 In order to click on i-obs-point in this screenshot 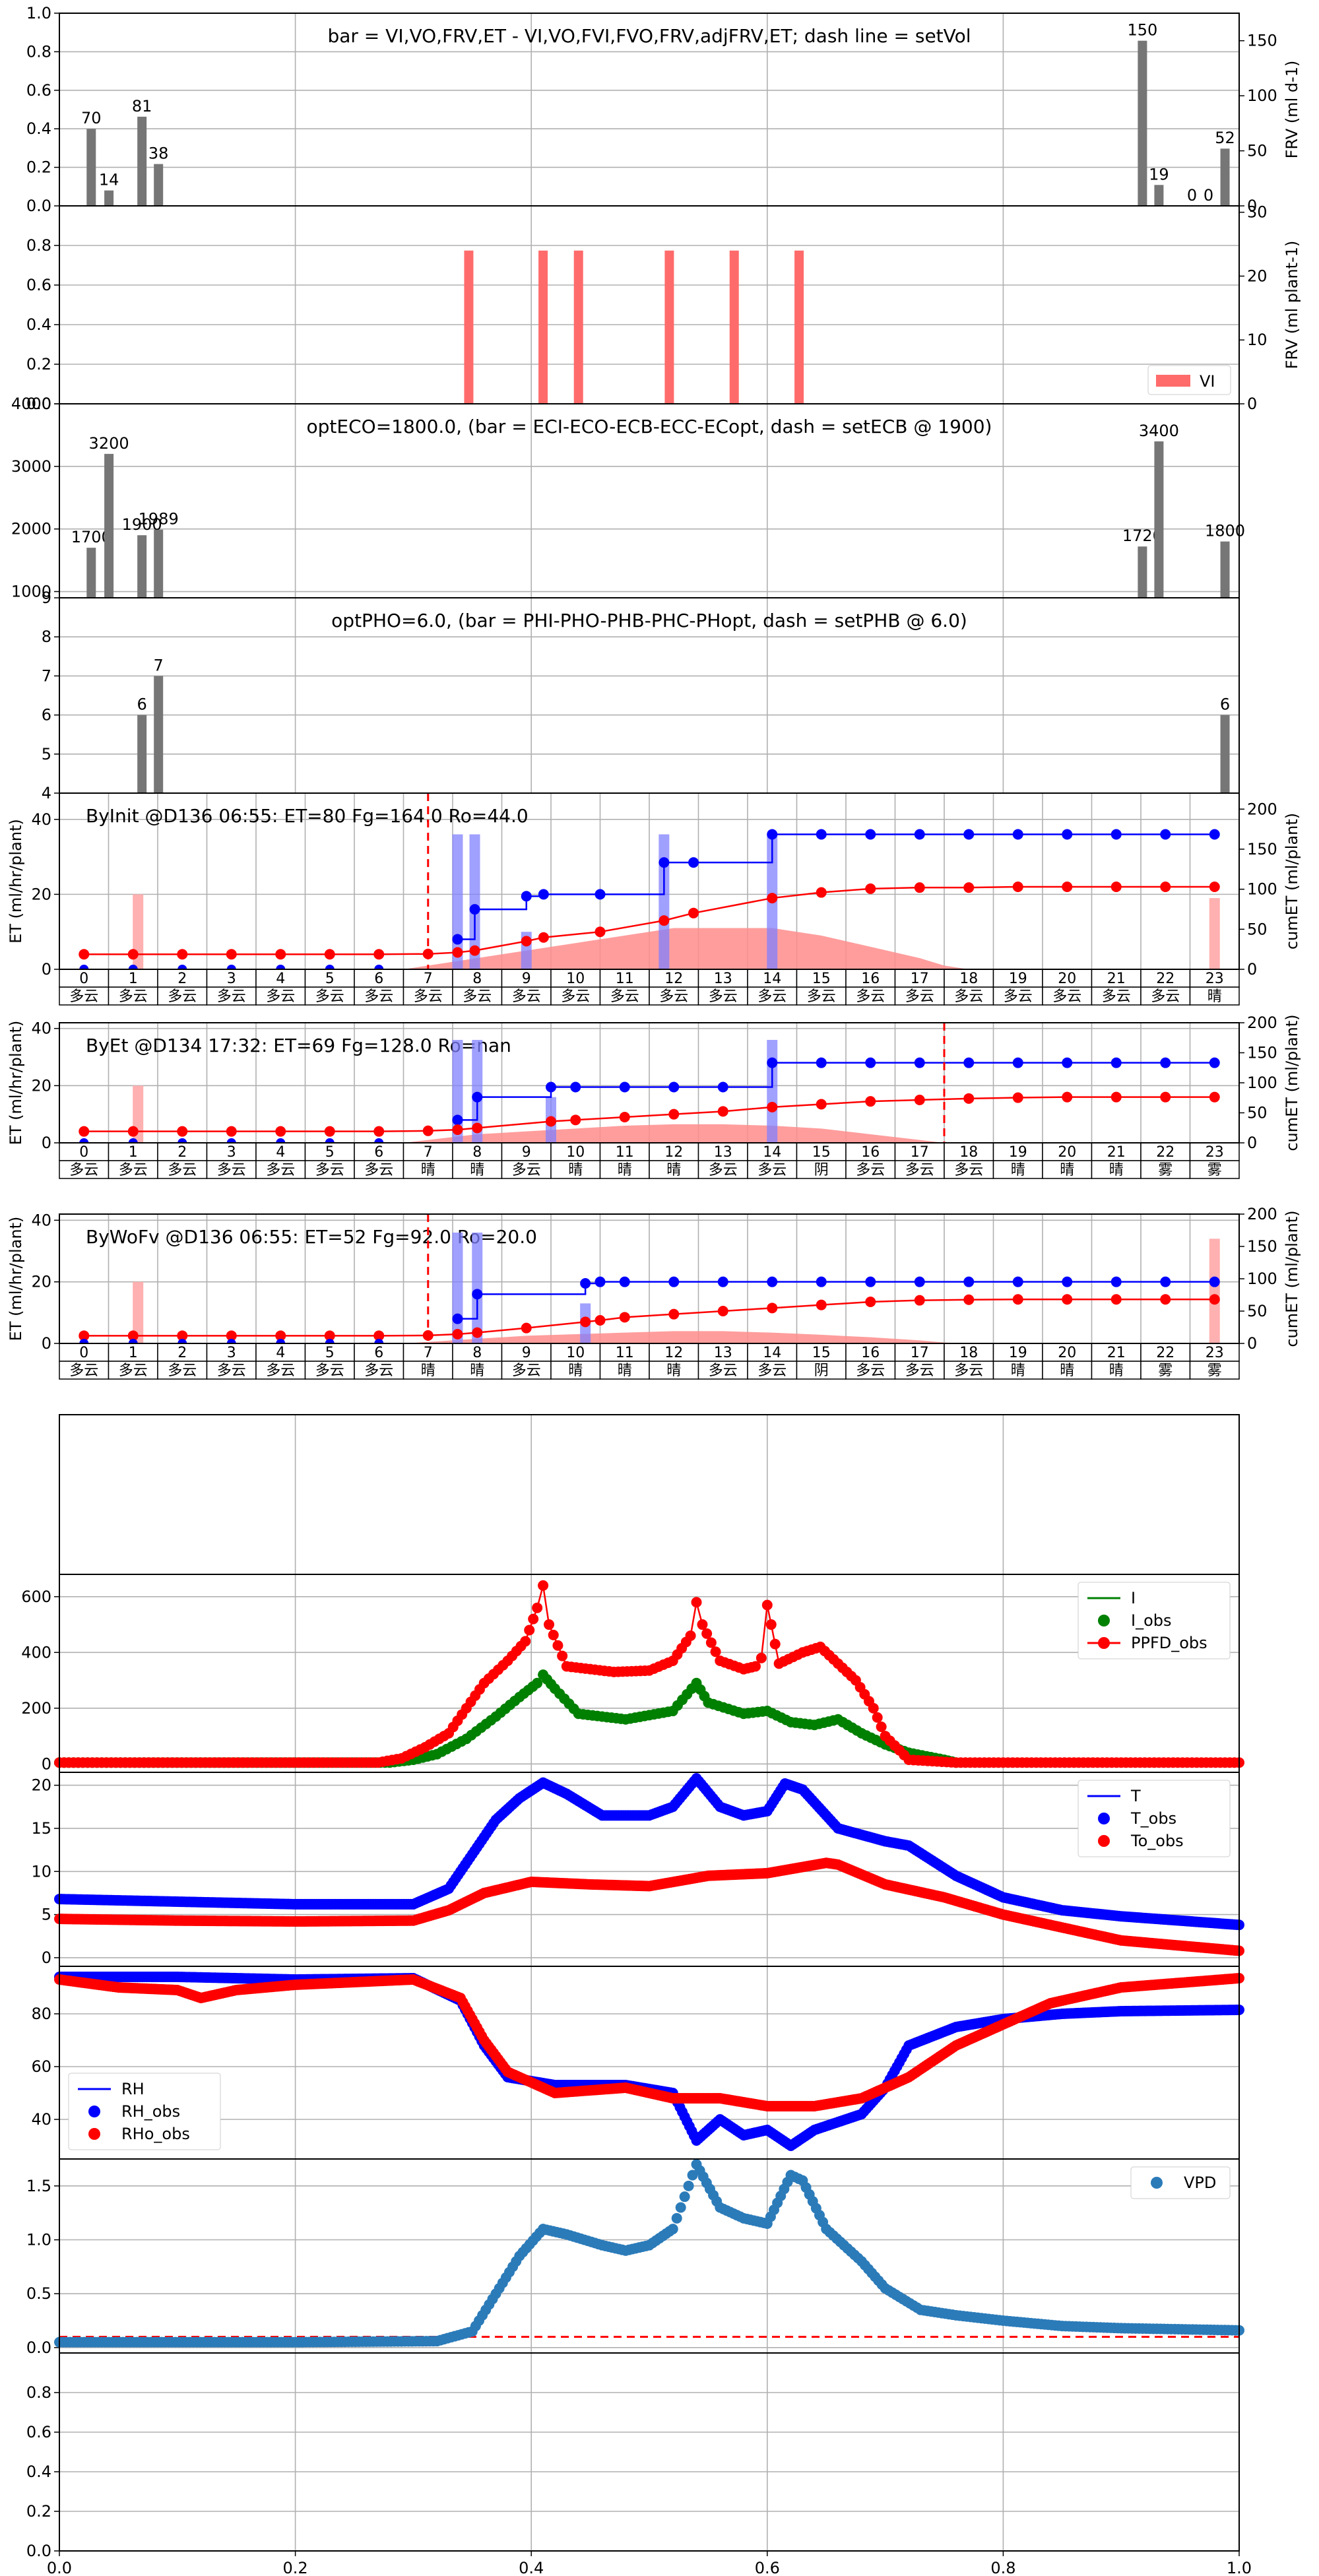, I will do `click(537, 1683)`.